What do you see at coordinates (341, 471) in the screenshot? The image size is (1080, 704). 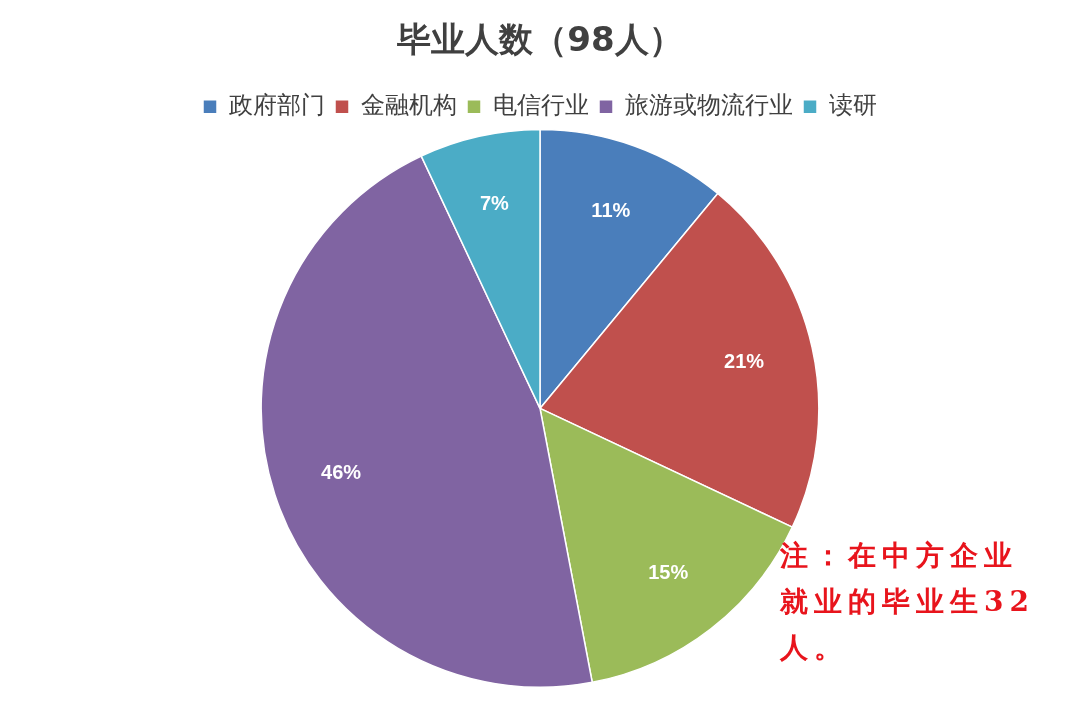 I see `data-label: 46%` at bounding box center [341, 471].